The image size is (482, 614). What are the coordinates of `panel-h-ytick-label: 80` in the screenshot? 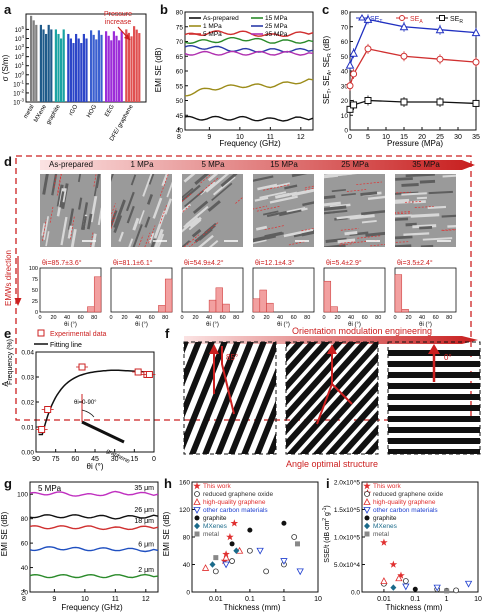 It's located at (187, 538).